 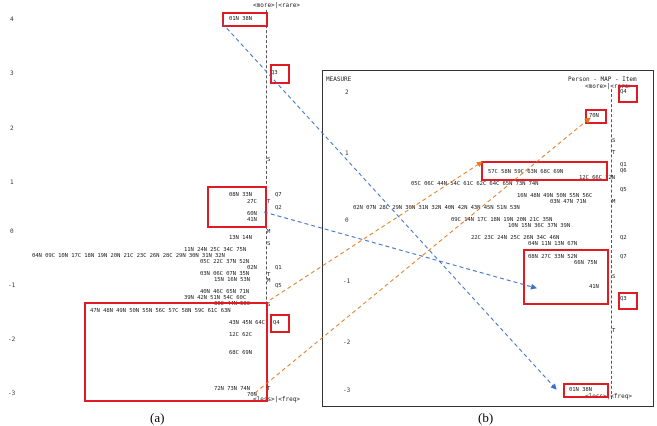 What do you see at coordinates (225, 262) in the screenshot?
I see `person-row: 05C 22C 37N 52N` at bounding box center [225, 262].